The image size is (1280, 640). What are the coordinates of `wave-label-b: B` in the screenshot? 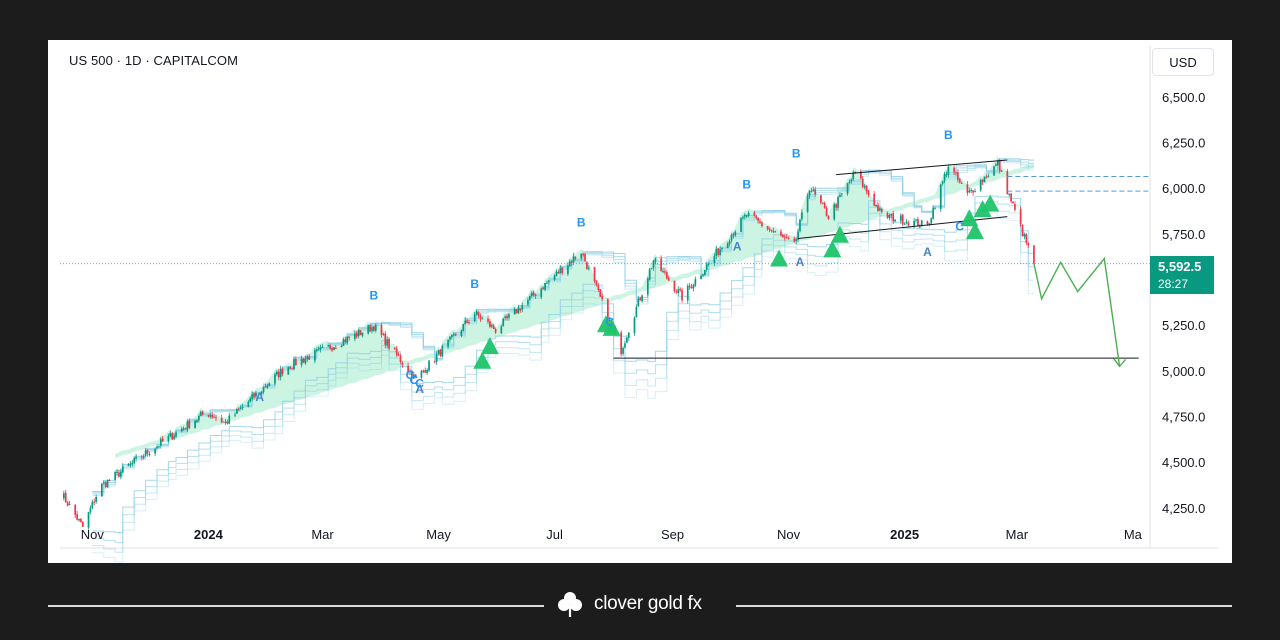 It's located at (581, 223).